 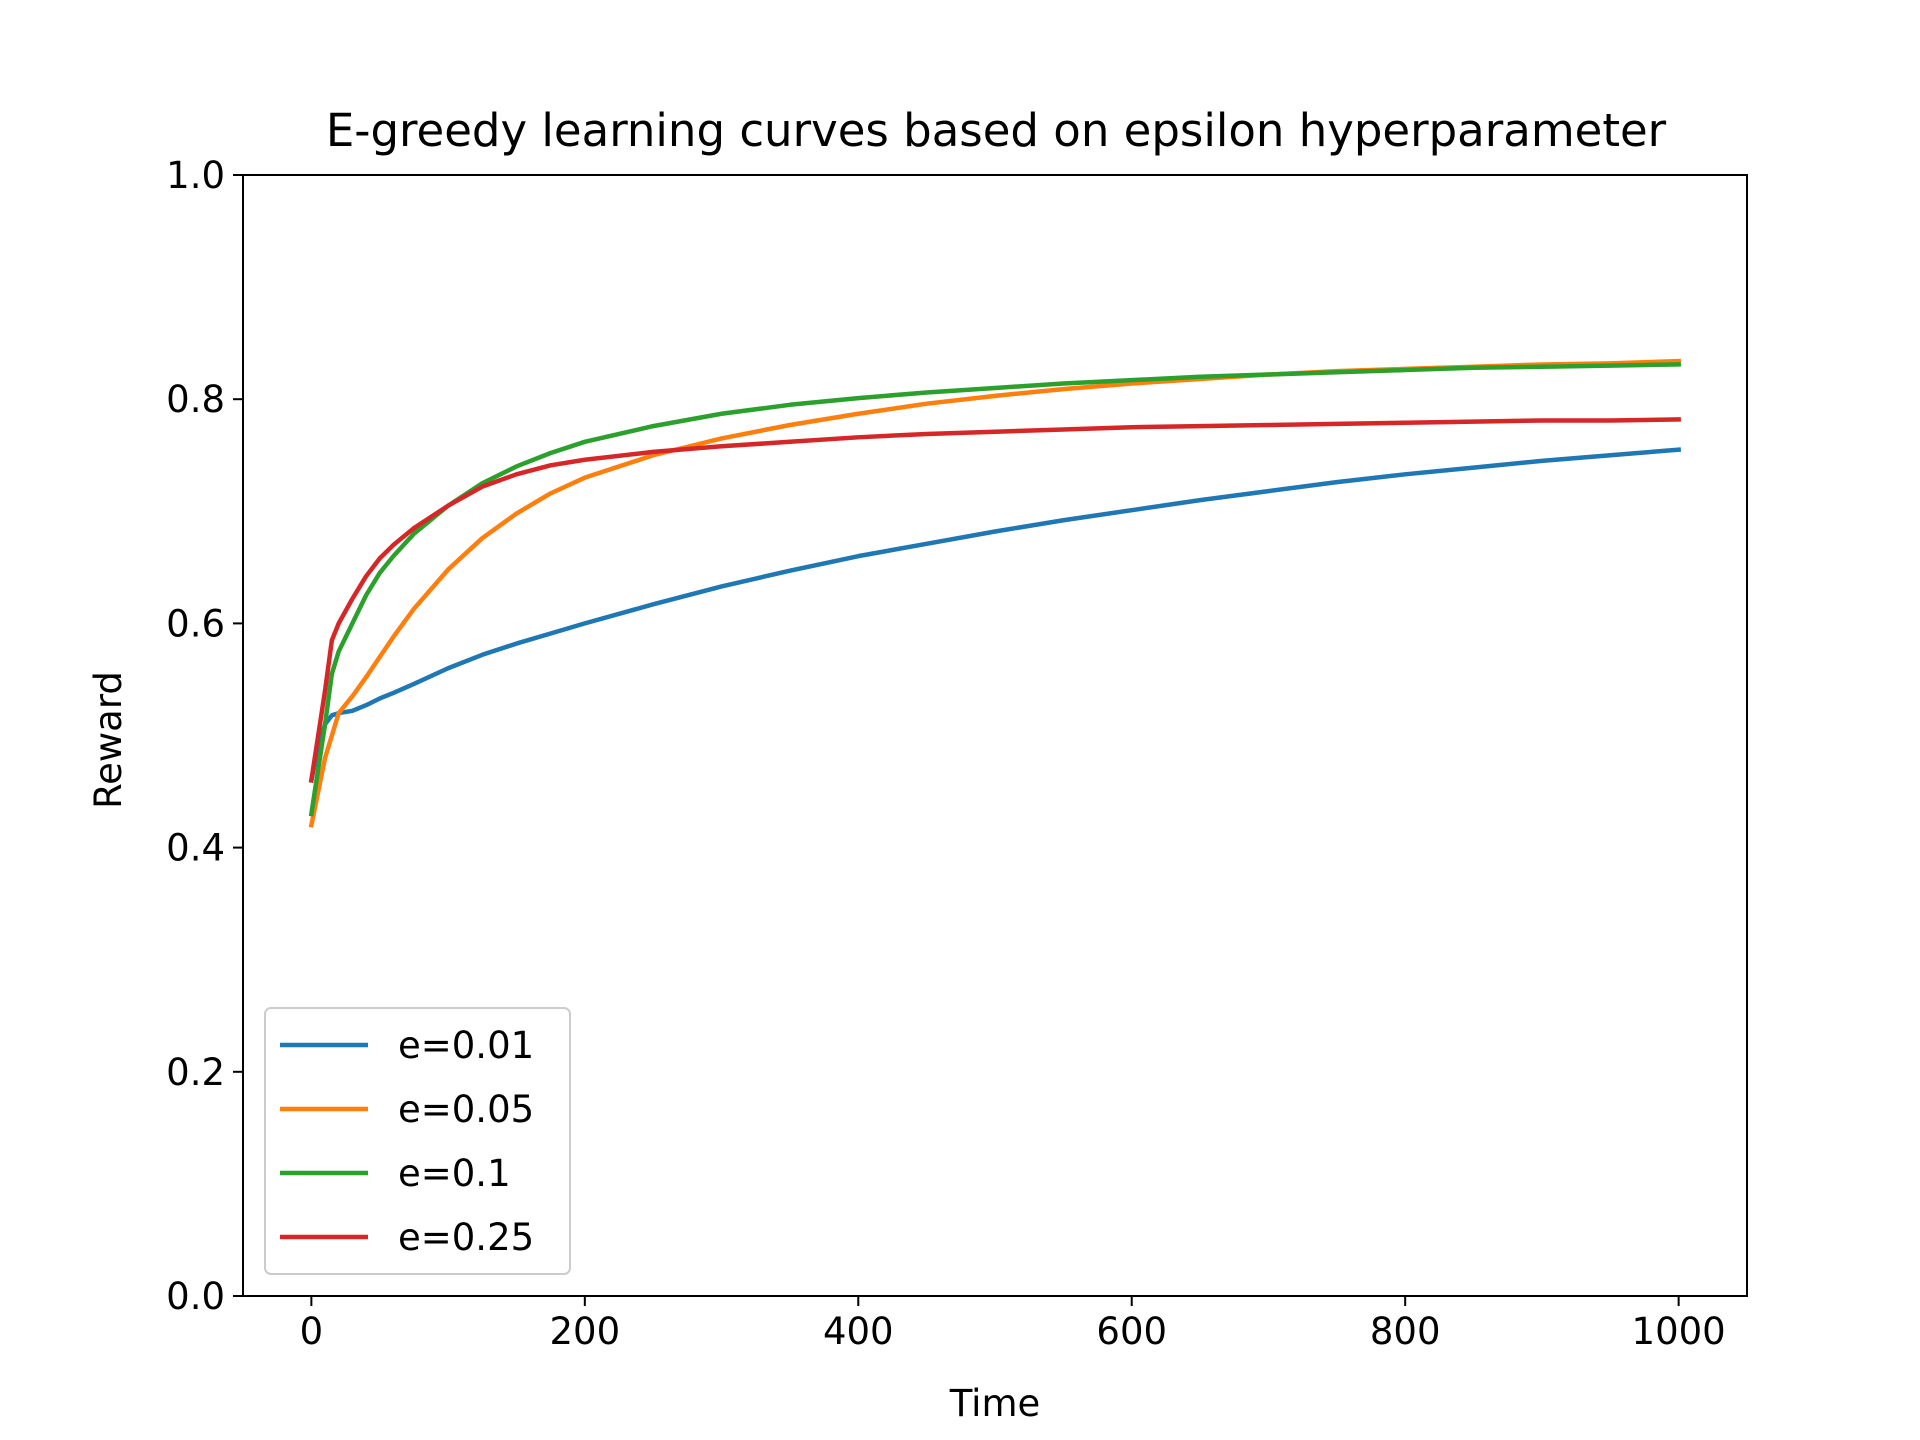 I want to click on x-tick-label: 200, so click(x=585, y=1331).